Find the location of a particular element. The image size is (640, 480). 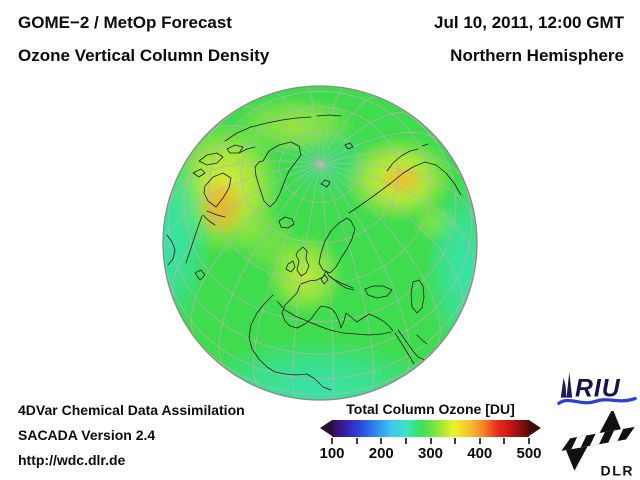

product-title: GOME−2 / MetOp Forecast is located at coordinates (125, 22).